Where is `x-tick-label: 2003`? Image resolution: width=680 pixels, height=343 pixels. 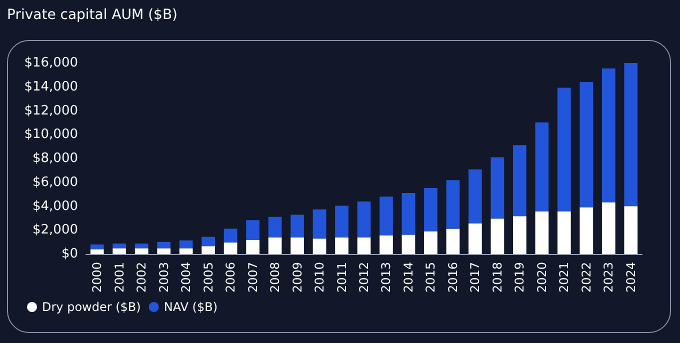
x-tick-label: 2003 is located at coordinates (163, 277).